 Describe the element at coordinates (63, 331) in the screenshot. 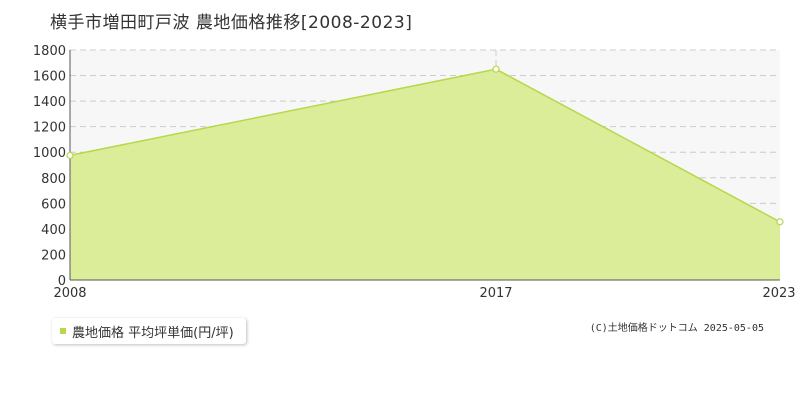

I see `legend-swatch` at that location.